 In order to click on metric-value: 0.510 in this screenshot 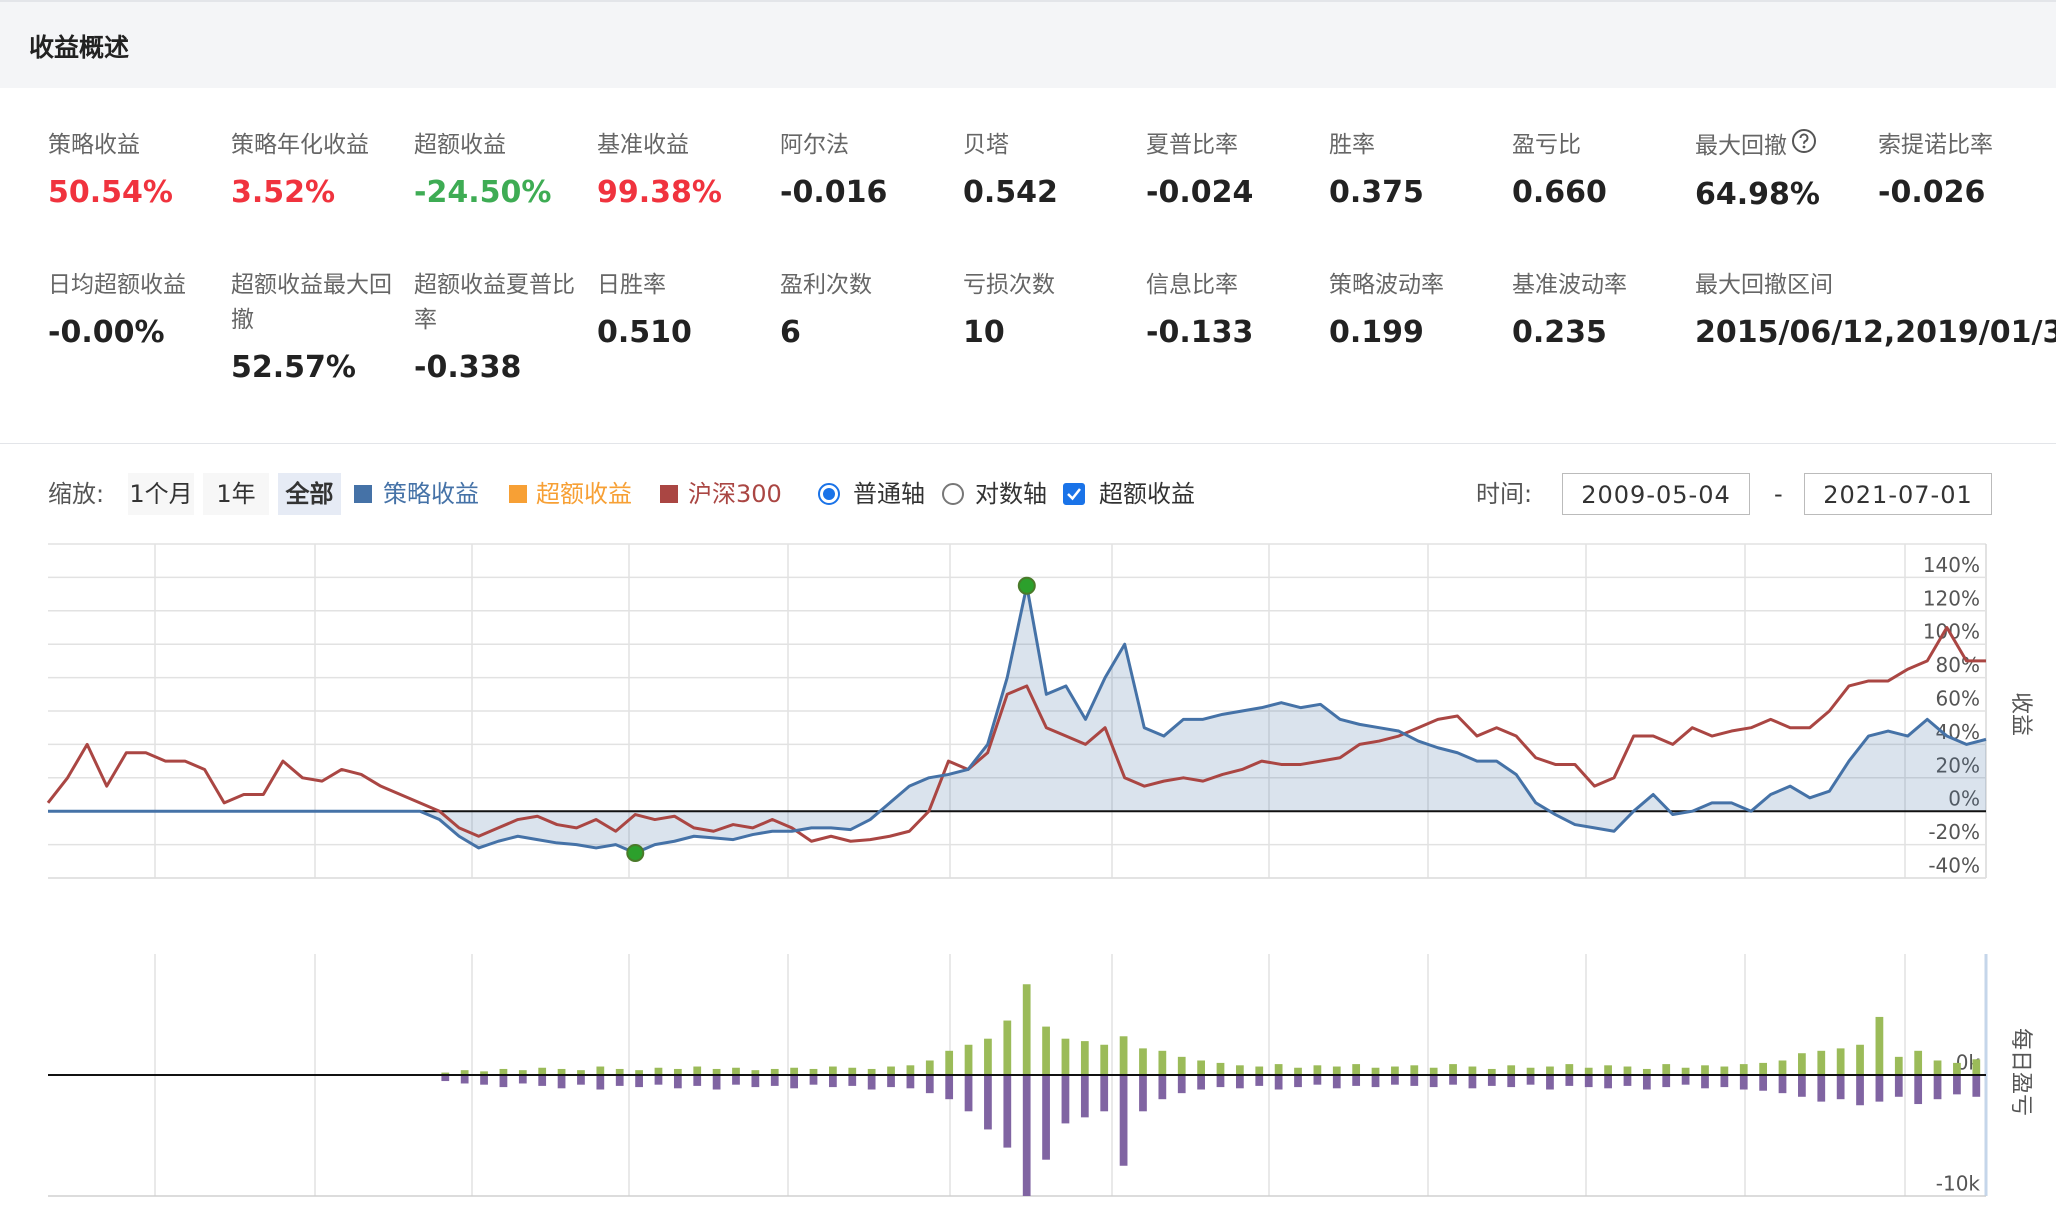, I will do `click(644, 332)`.